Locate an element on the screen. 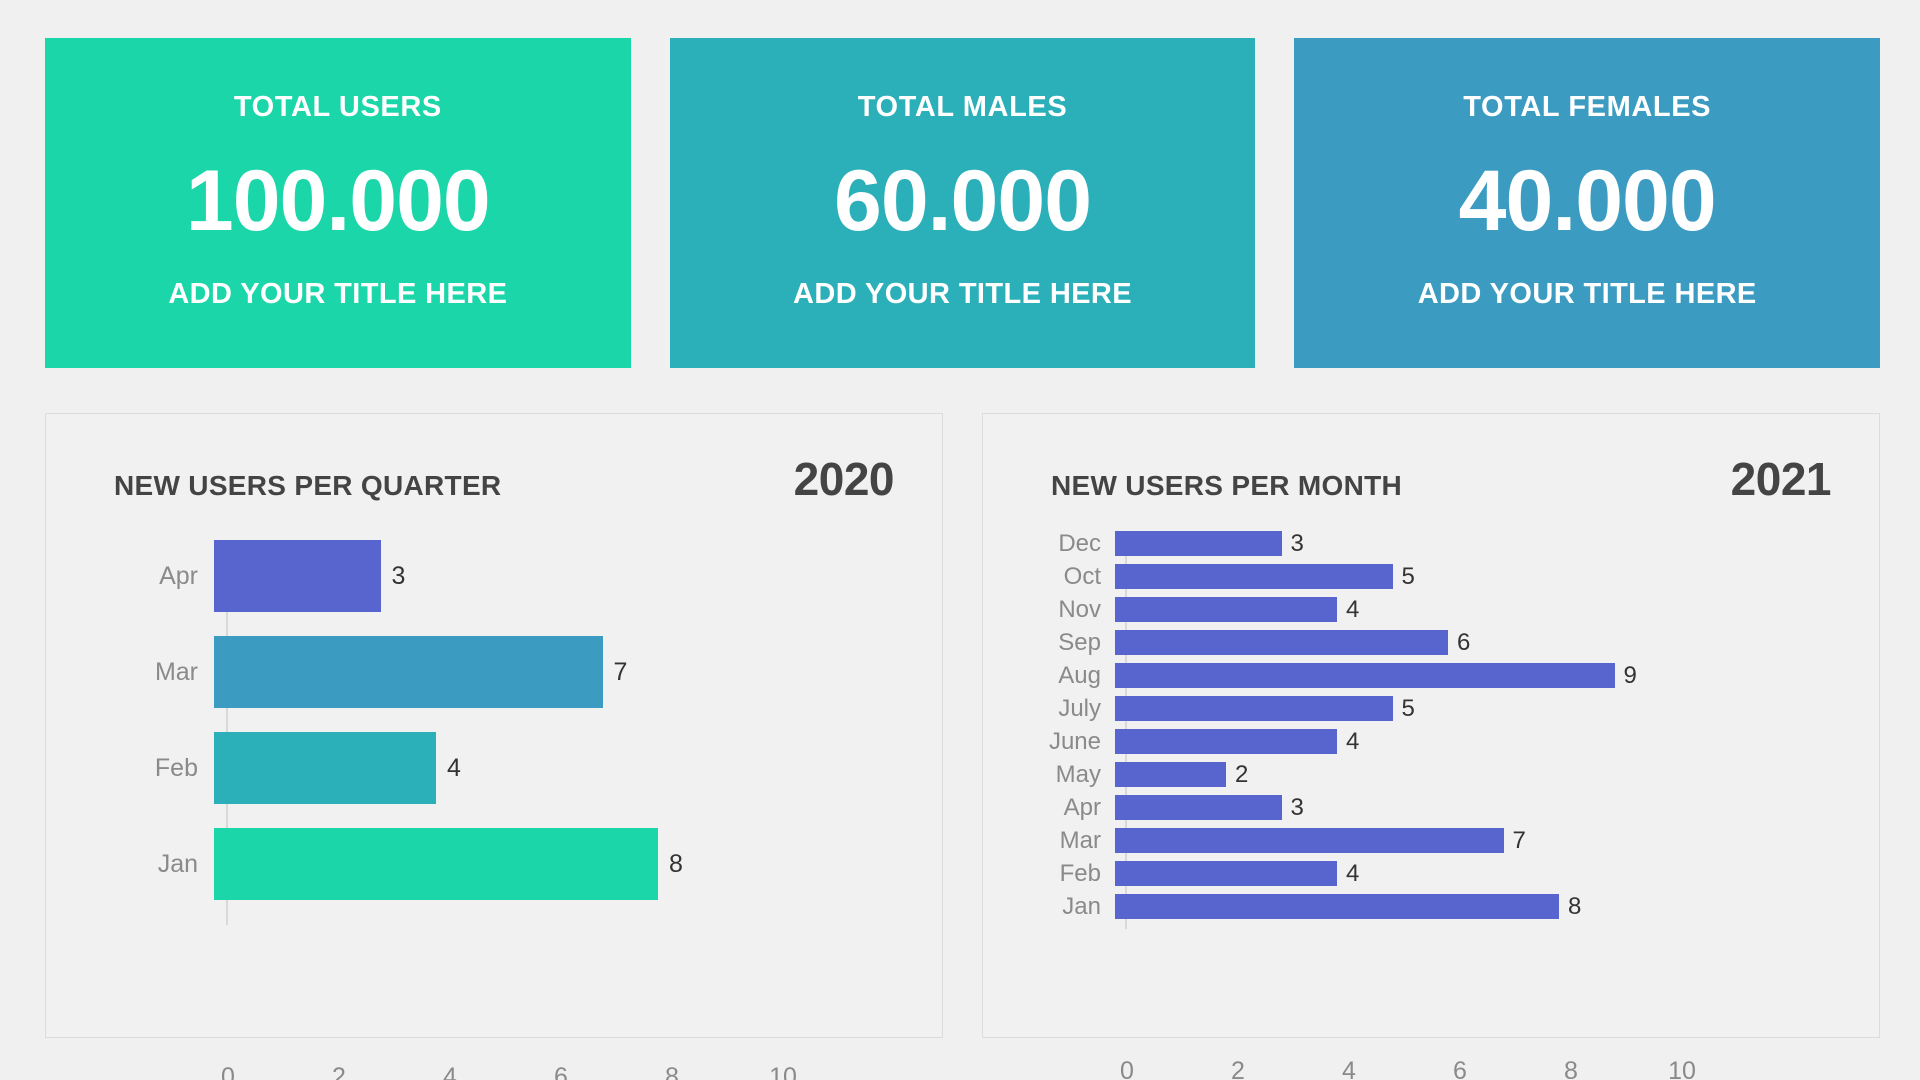 The height and width of the screenshot is (1080, 1920). kpi-value: 40.000 is located at coordinates (1587, 200).